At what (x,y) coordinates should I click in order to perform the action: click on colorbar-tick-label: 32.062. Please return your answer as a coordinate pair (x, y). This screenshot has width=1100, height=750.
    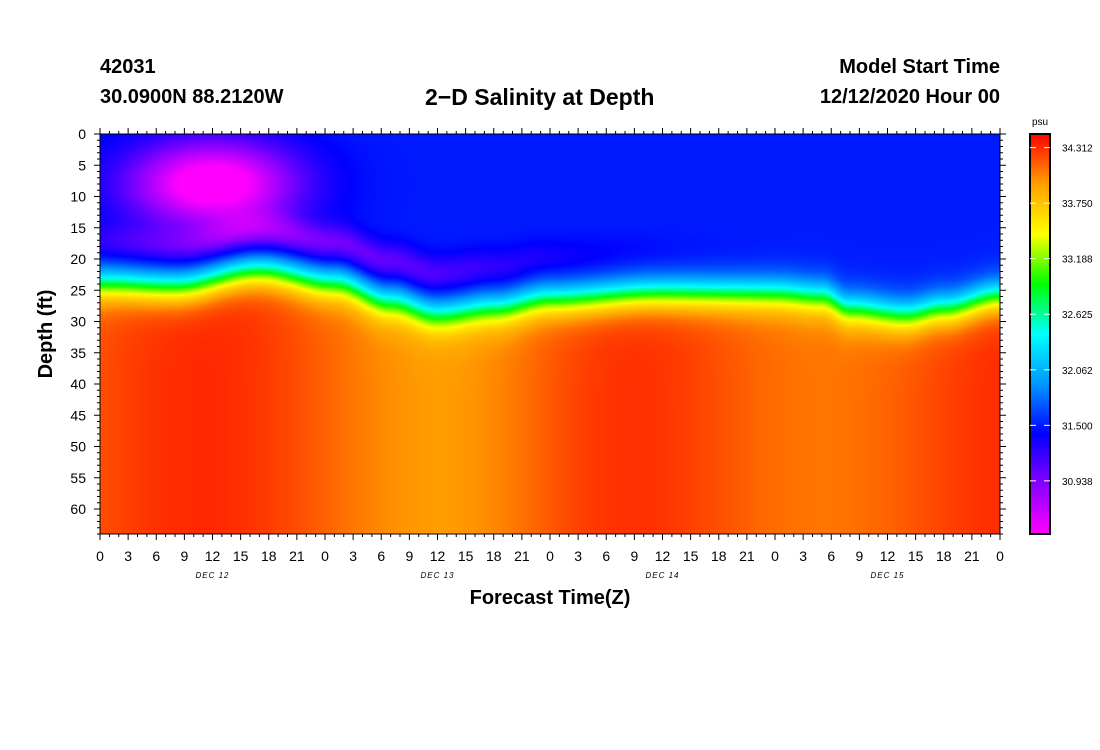
    Looking at the image, I should click on (1077, 371).